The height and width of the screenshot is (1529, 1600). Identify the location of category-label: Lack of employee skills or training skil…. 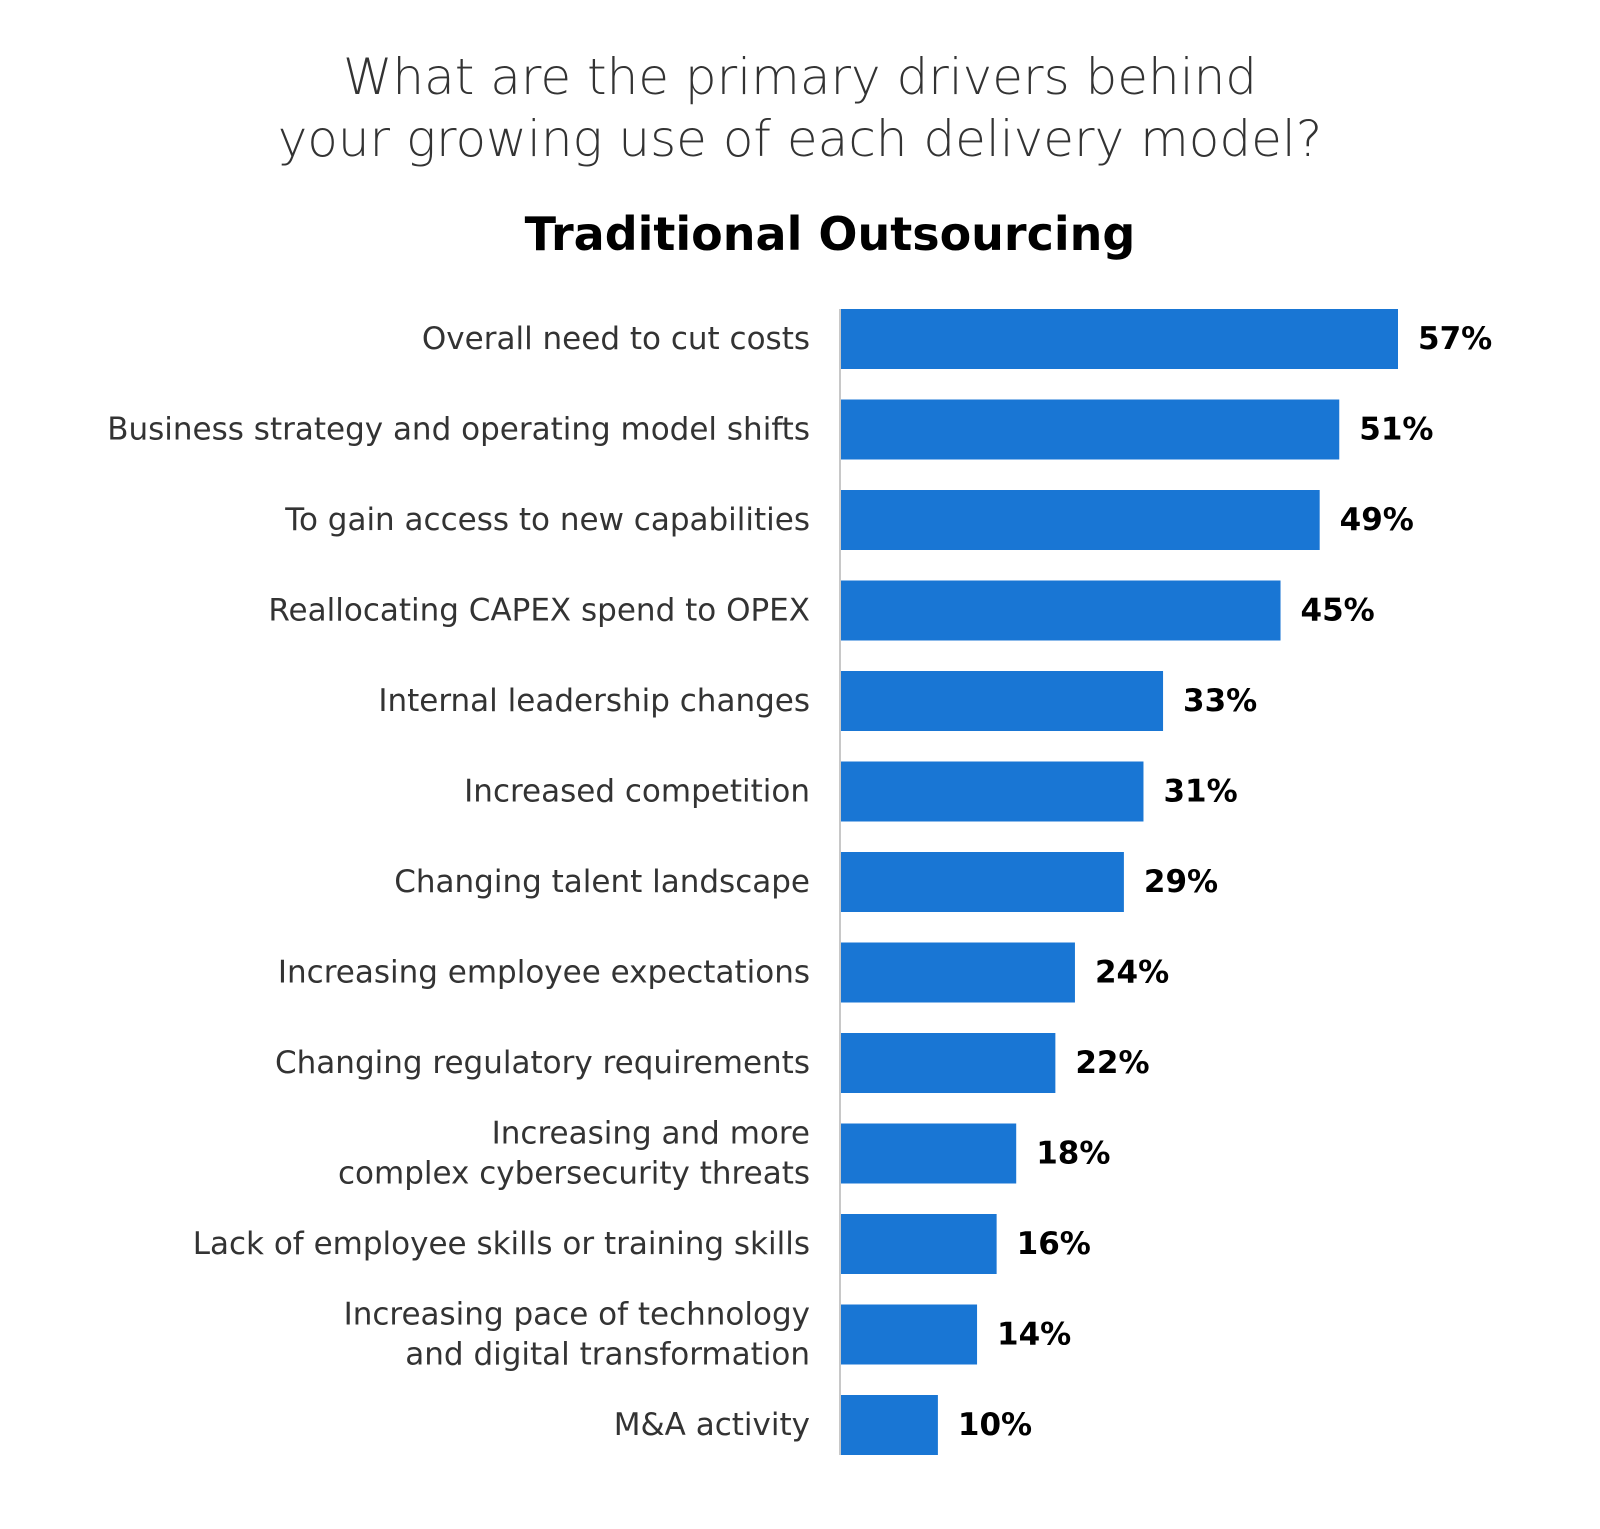
(501, 1244).